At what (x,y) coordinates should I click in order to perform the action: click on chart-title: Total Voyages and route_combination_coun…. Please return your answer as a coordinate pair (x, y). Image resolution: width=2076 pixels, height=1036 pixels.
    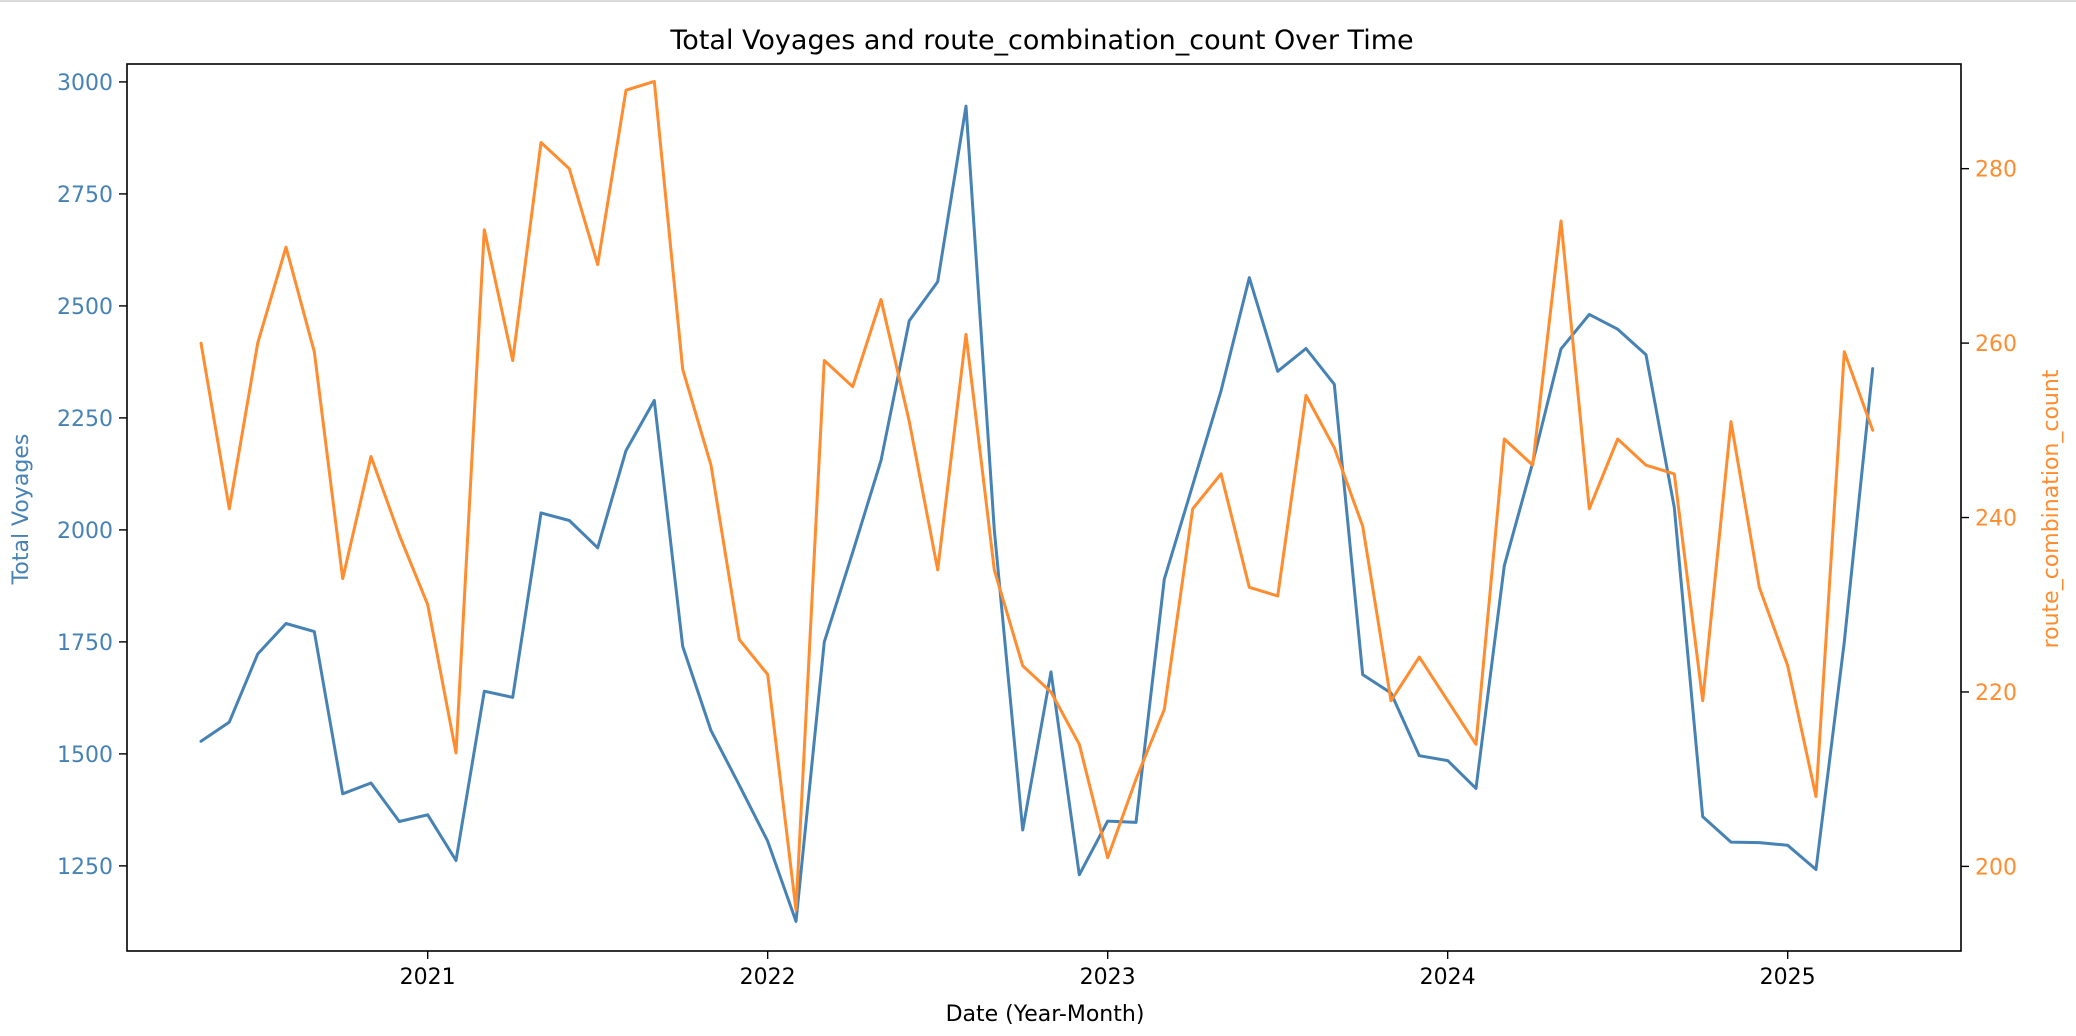
    Looking at the image, I should click on (1041, 40).